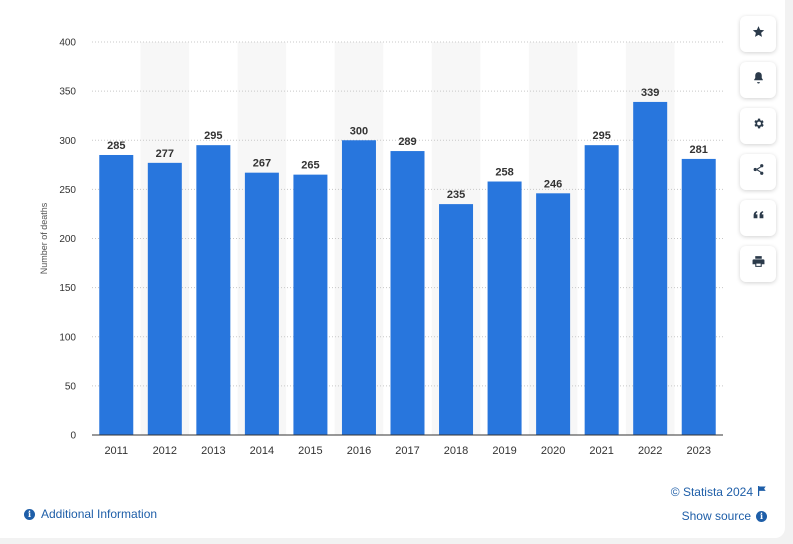 The height and width of the screenshot is (544, 793). What do you see at coordinates (456, 319) in the screenshot?
I see `bar-2018` at bounding box center [456, 319].